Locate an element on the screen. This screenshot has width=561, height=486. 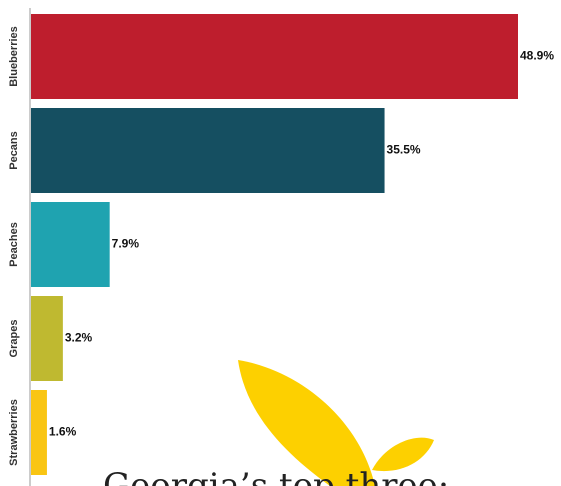
category-label: Grapes is located at coordinates (14, 339).